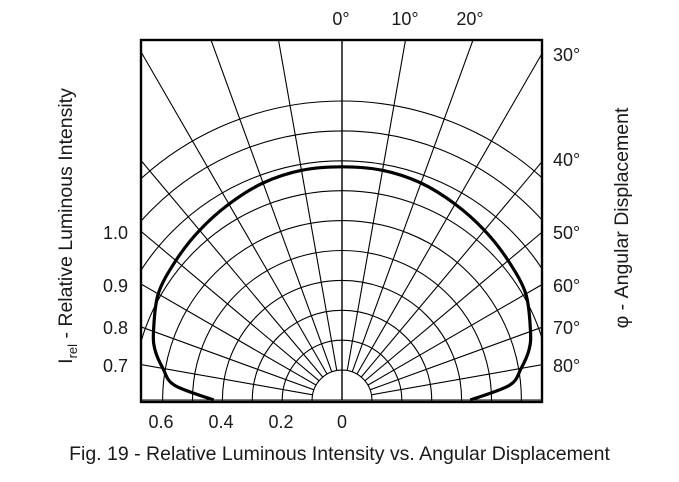 The width and height of the screenshot is (679, 482). Describe the element at coordinates (115, 366) in the screenshot. I see `left-tick-label: 0.7` at that location.